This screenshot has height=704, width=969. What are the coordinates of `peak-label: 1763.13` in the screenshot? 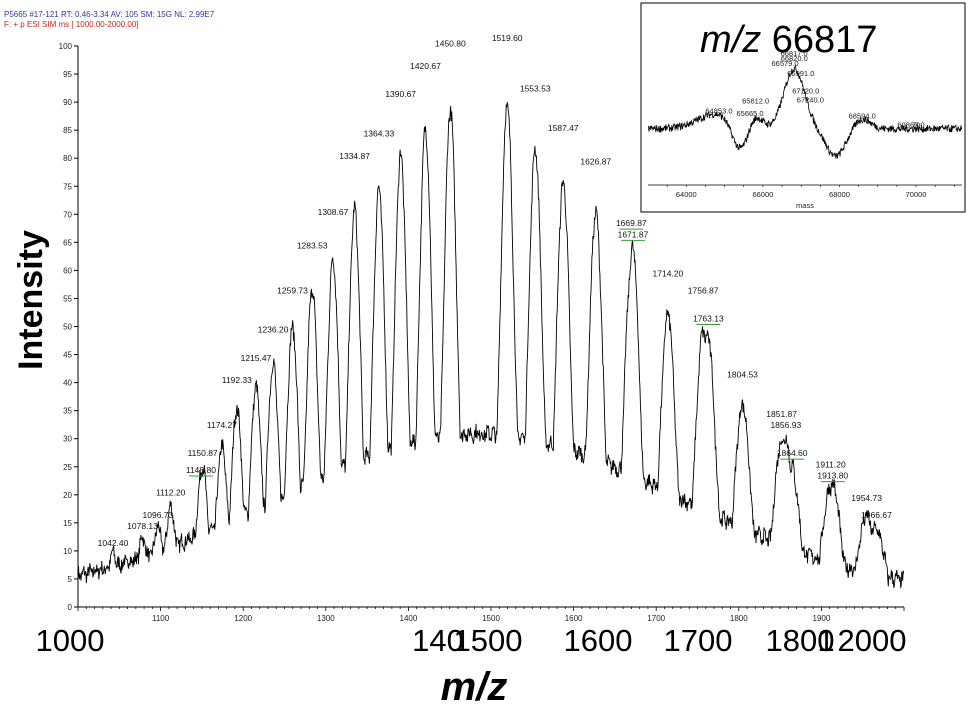 It's located at (708, 319).